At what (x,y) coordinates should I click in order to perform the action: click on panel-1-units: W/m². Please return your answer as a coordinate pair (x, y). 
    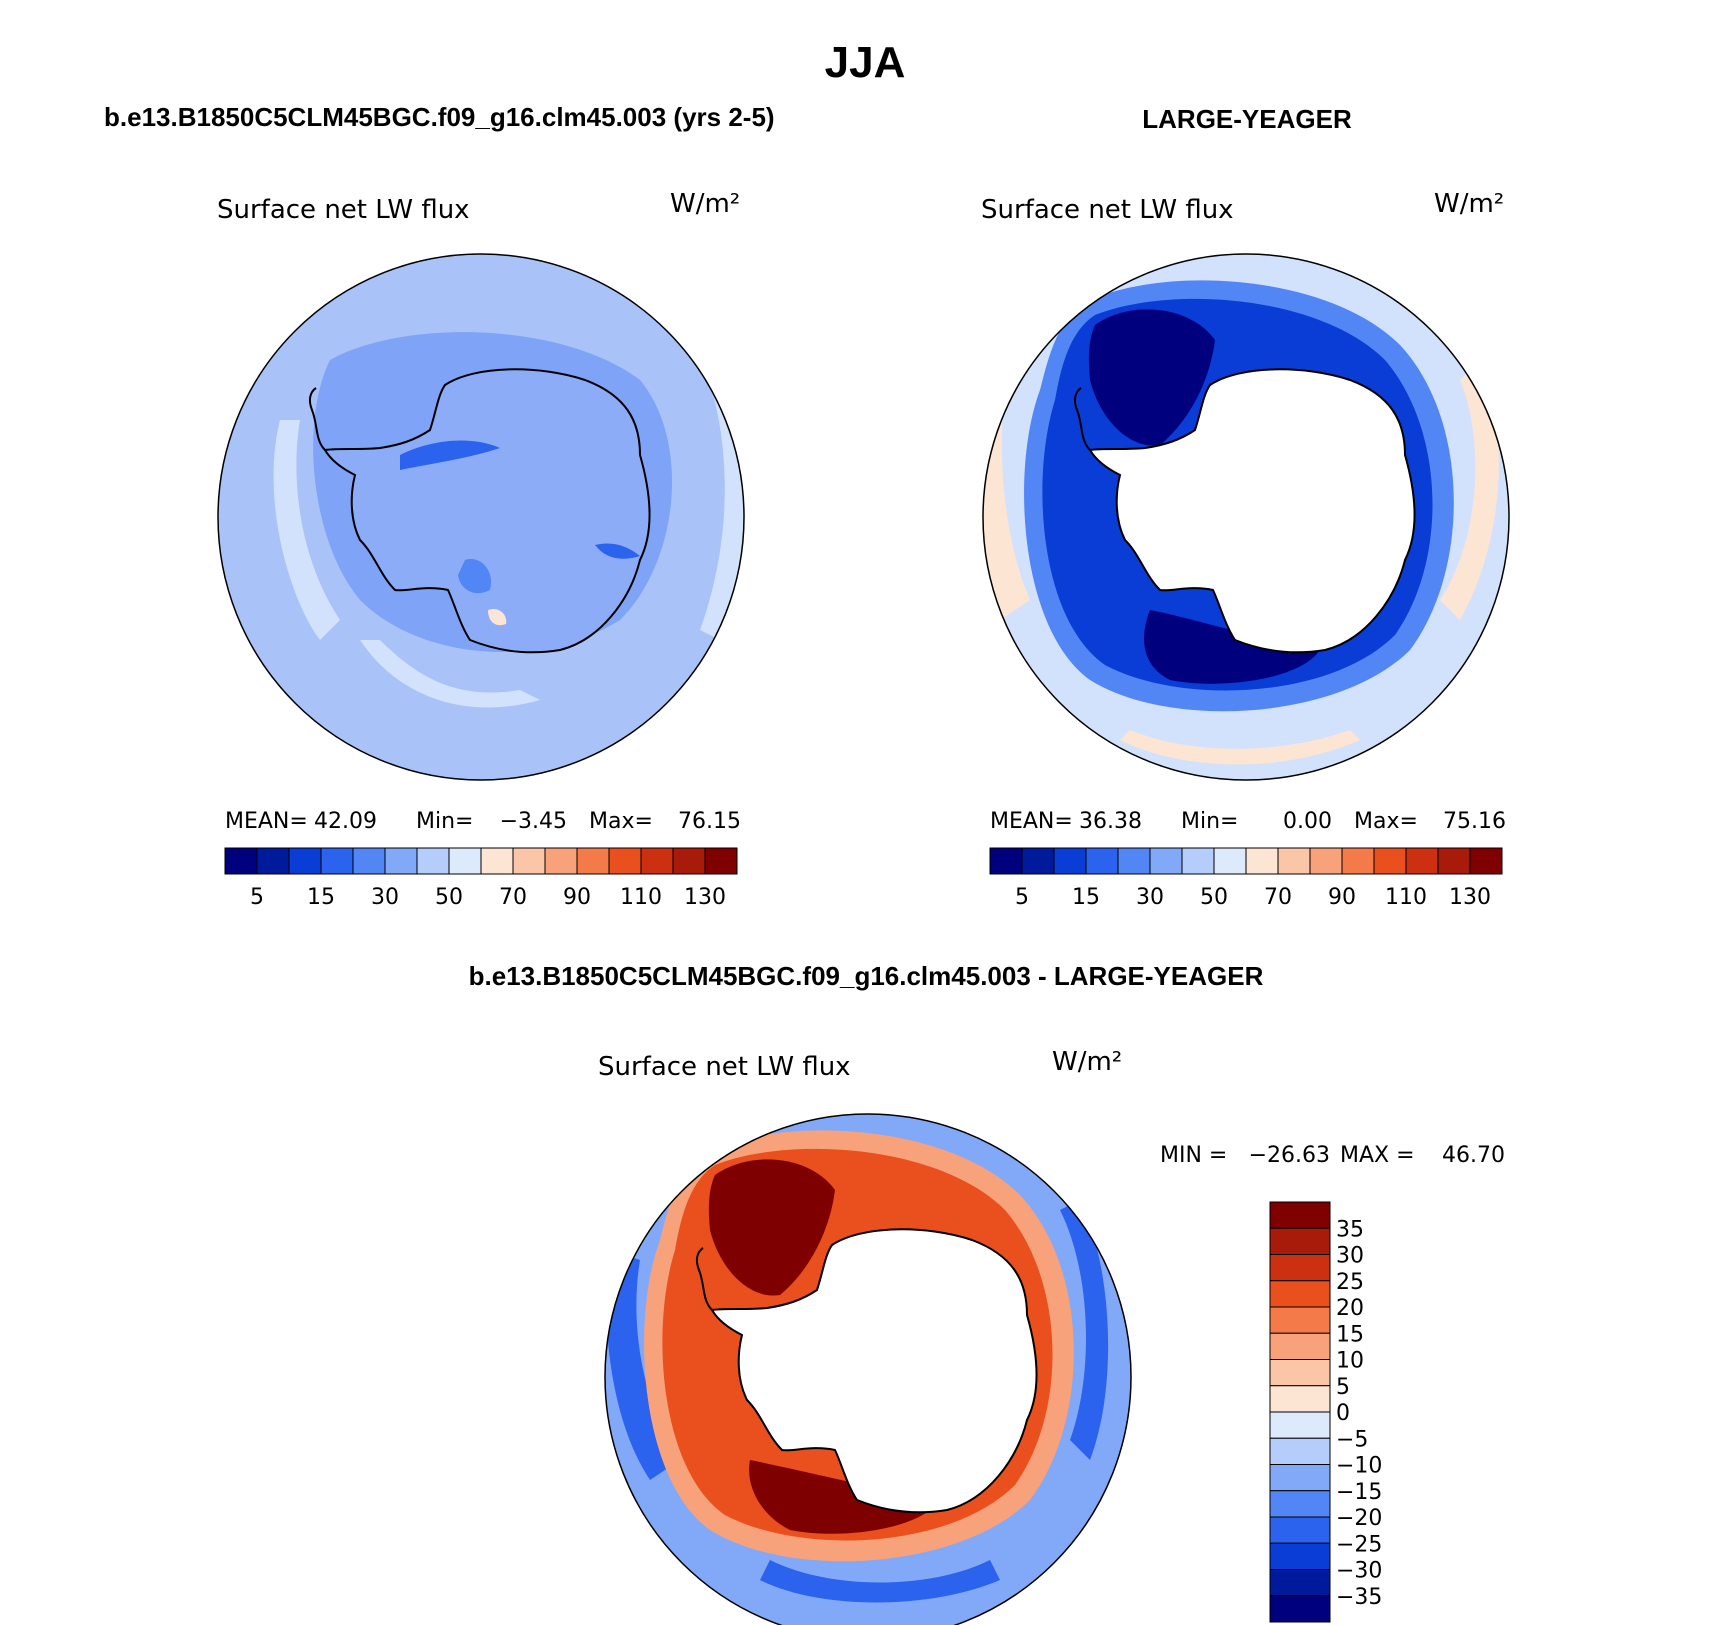
    Looking at the image, I should click on (705, 204).